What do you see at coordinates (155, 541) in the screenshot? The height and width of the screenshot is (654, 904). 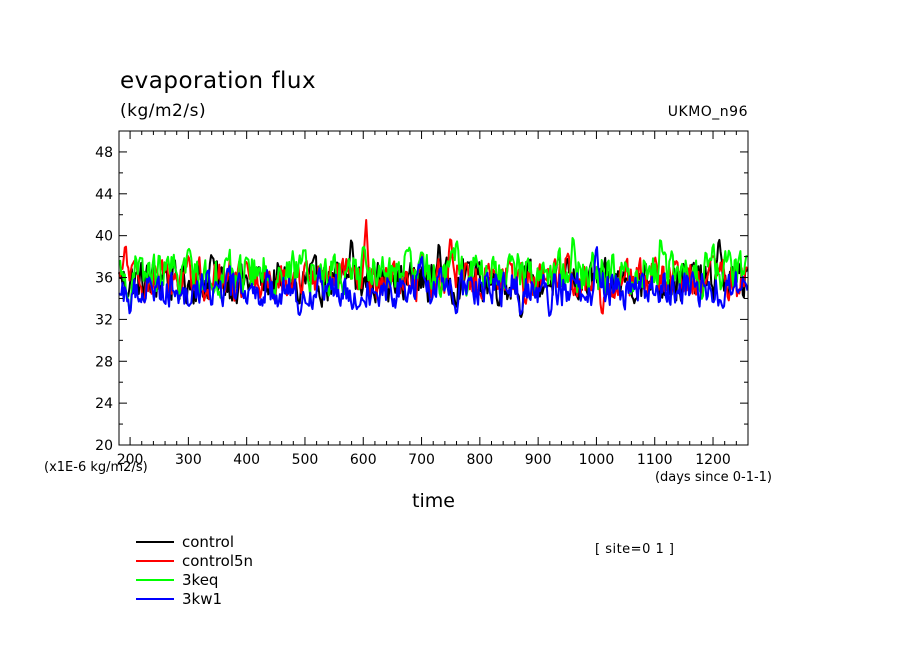 I see `legend-swatch-control` at bounding box center [155, 541].